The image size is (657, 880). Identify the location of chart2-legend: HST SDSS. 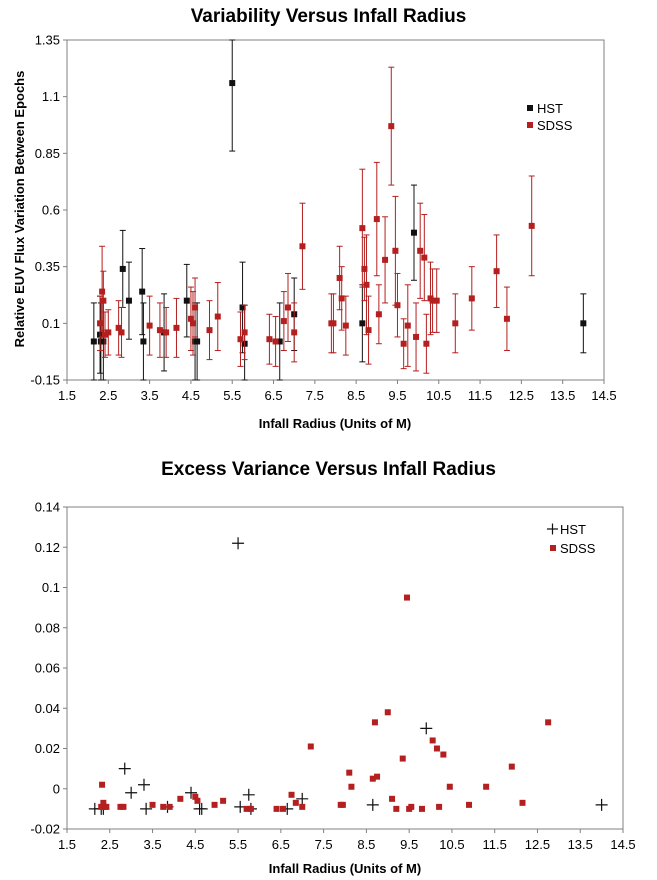
(571, 539).